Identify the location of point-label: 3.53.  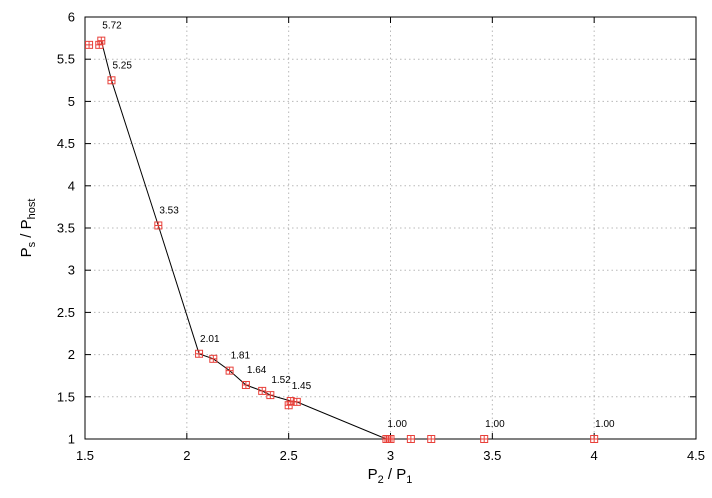
(169, 210).